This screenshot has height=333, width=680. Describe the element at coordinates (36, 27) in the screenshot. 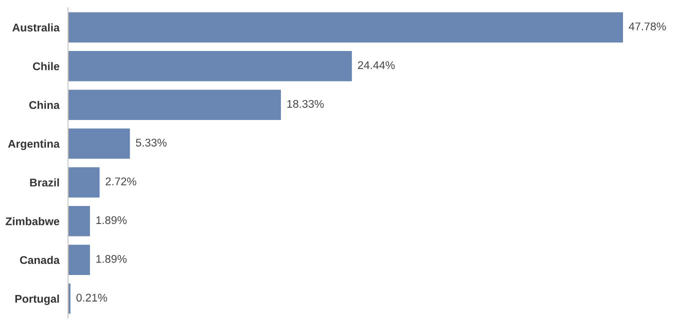

I see `y-tick-label: Australia` at that location.